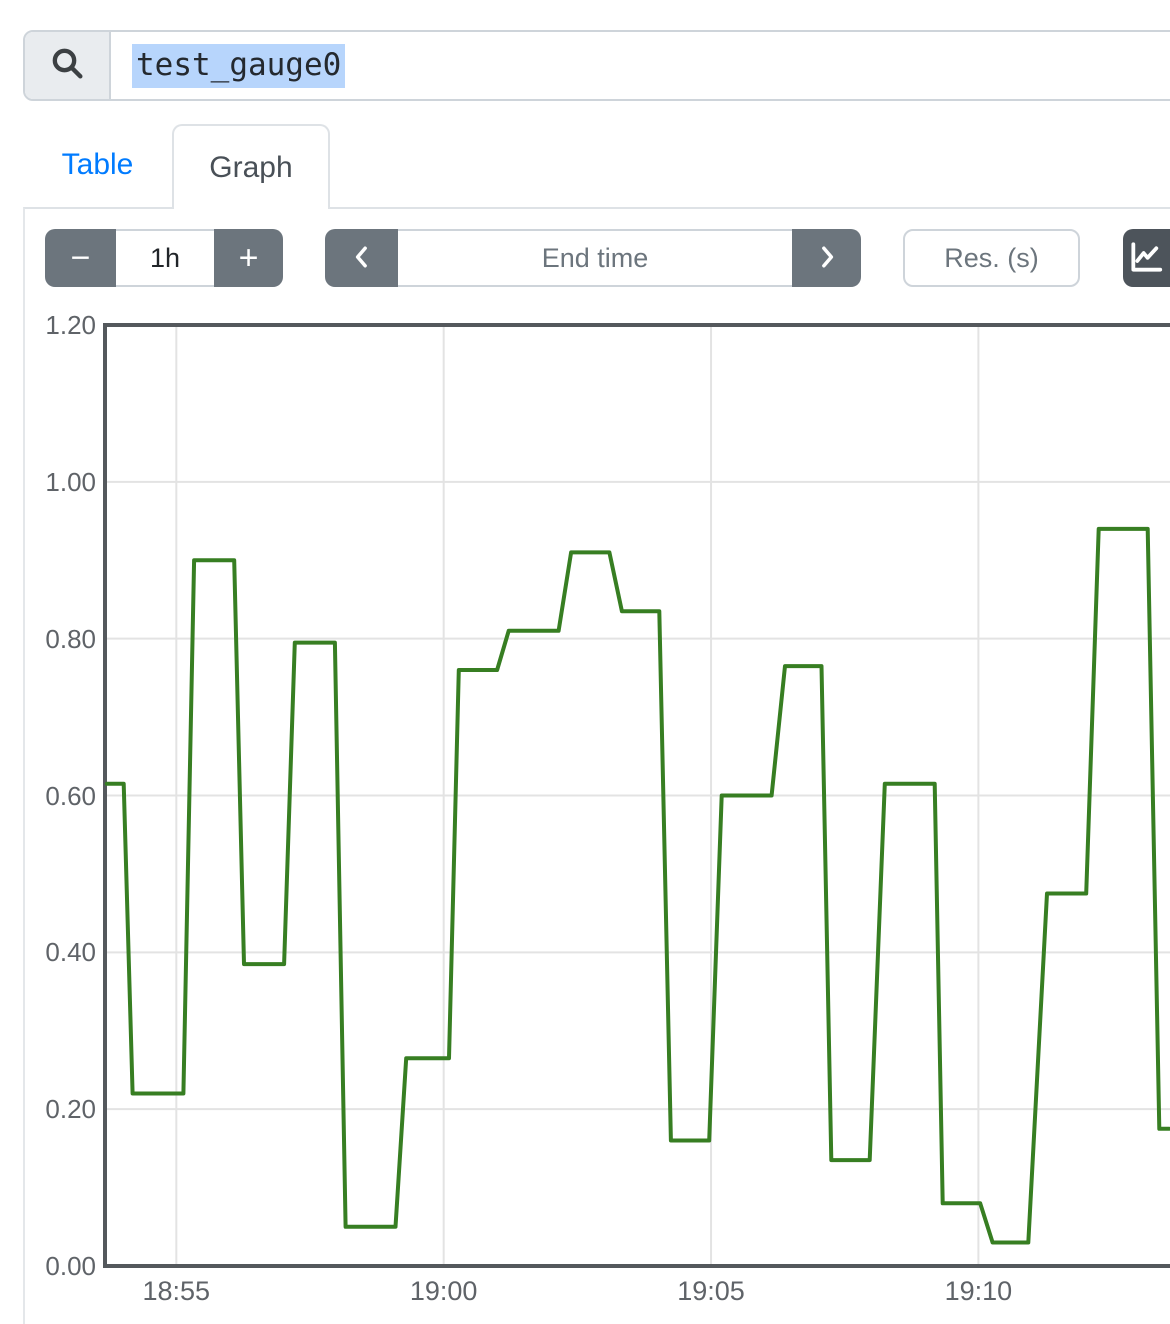 The image size is (1170, 1324). I want to click on x-tick-label: 18:55, so click(176, 1291).